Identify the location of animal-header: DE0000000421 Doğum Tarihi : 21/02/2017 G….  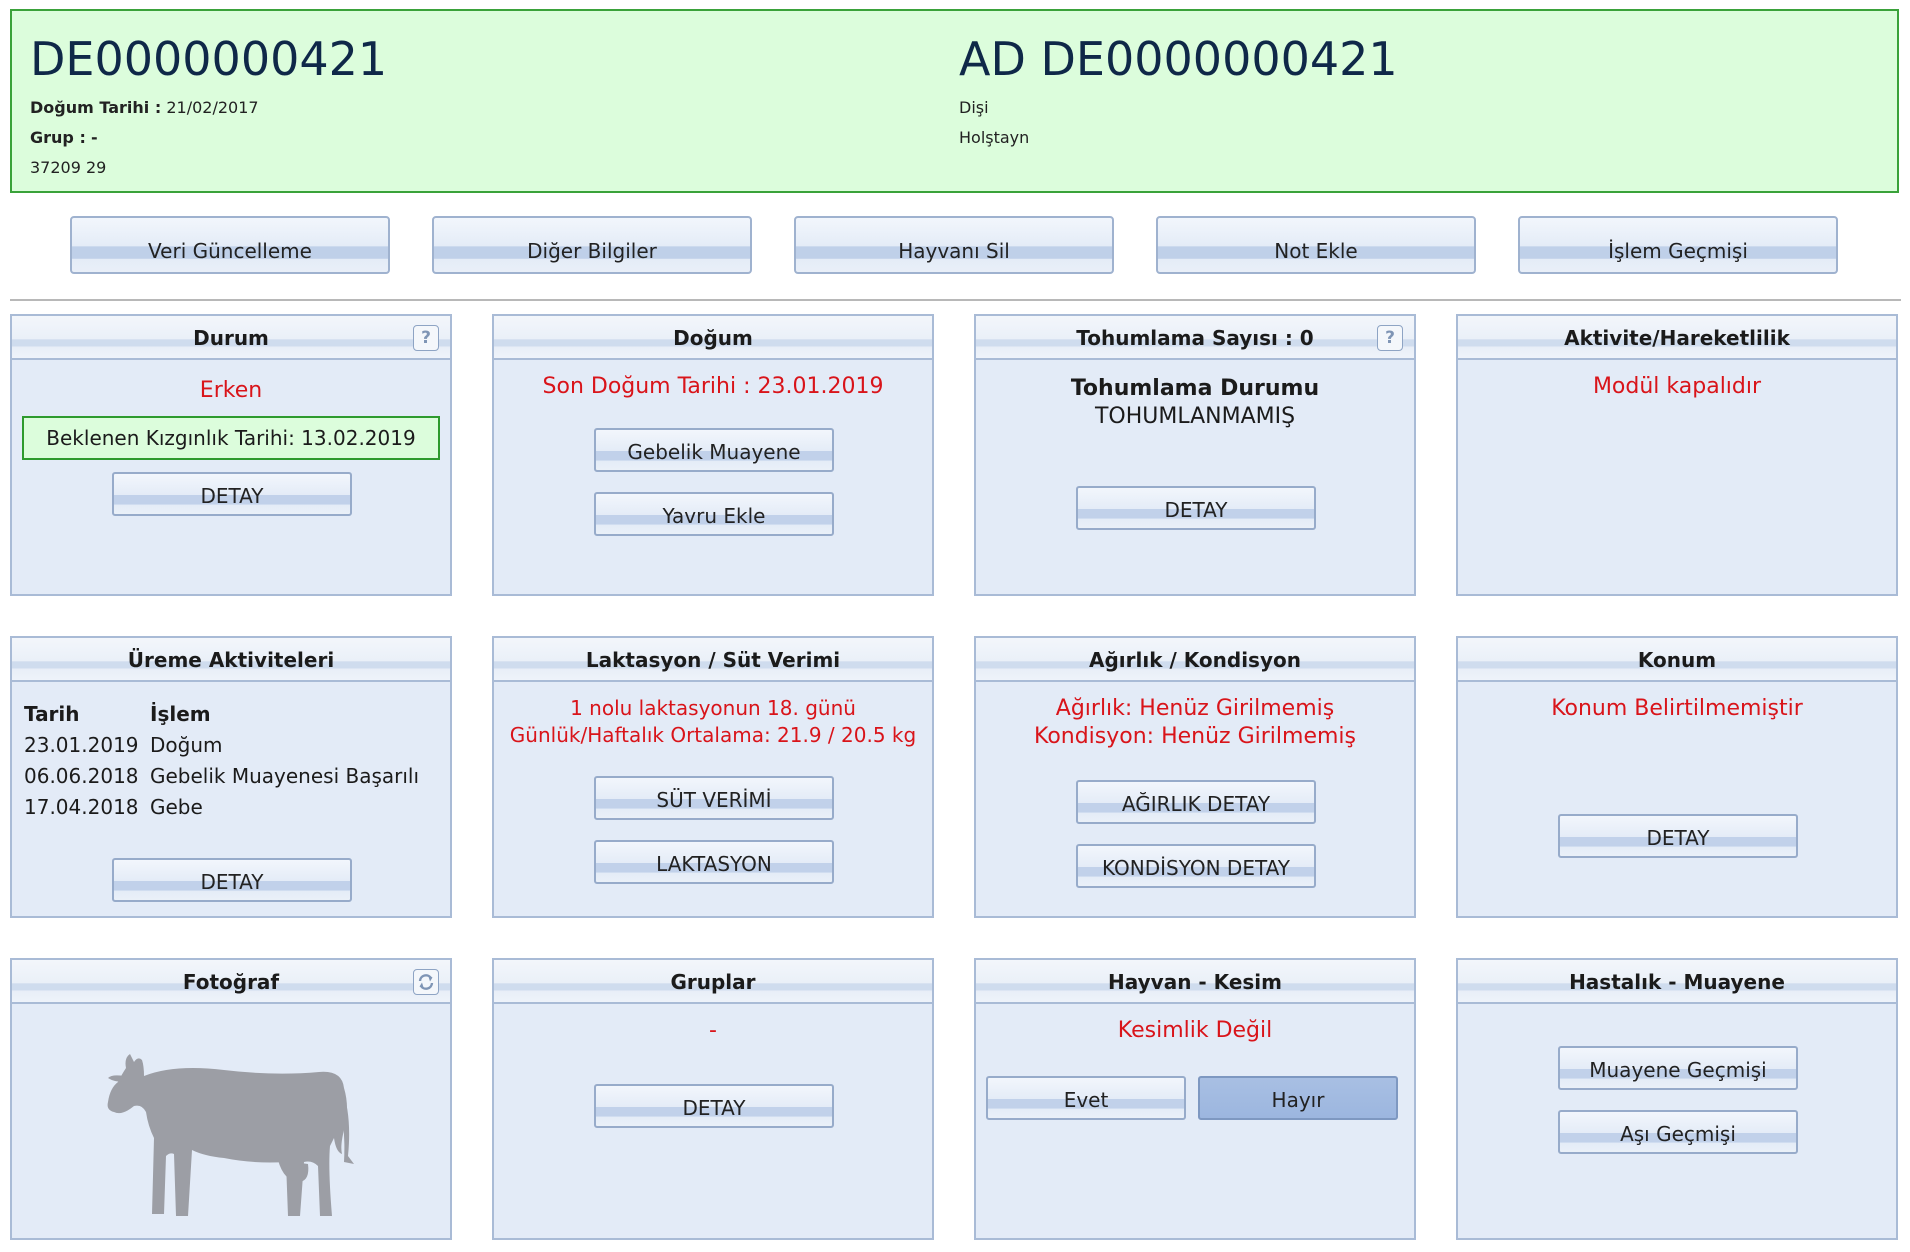
(954, 101).